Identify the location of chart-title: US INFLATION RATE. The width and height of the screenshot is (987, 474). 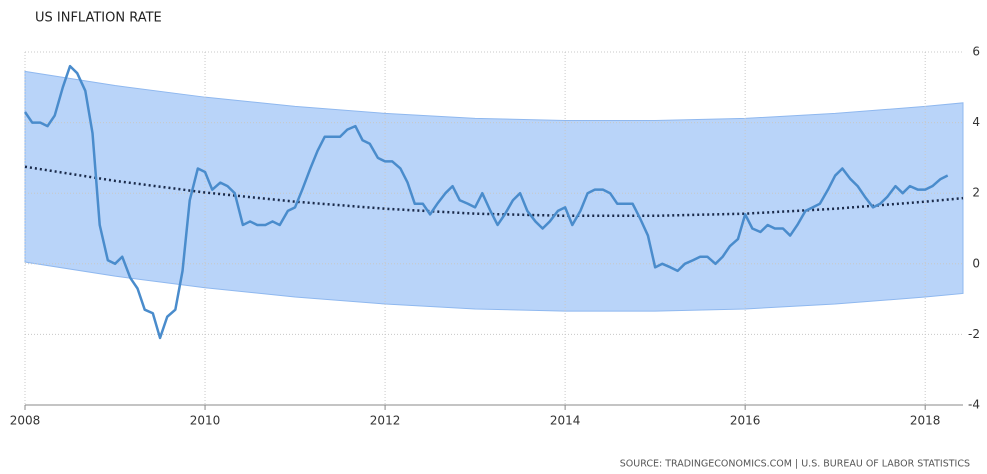
(98, 18).